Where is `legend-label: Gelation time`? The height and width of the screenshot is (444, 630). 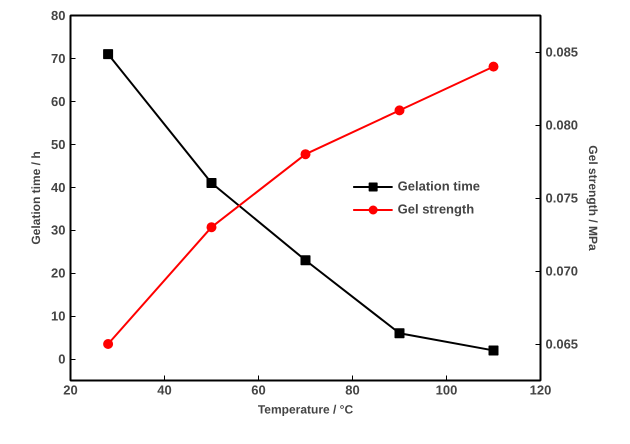
legend-label: Gelation time is located at coordinates (439, 186).